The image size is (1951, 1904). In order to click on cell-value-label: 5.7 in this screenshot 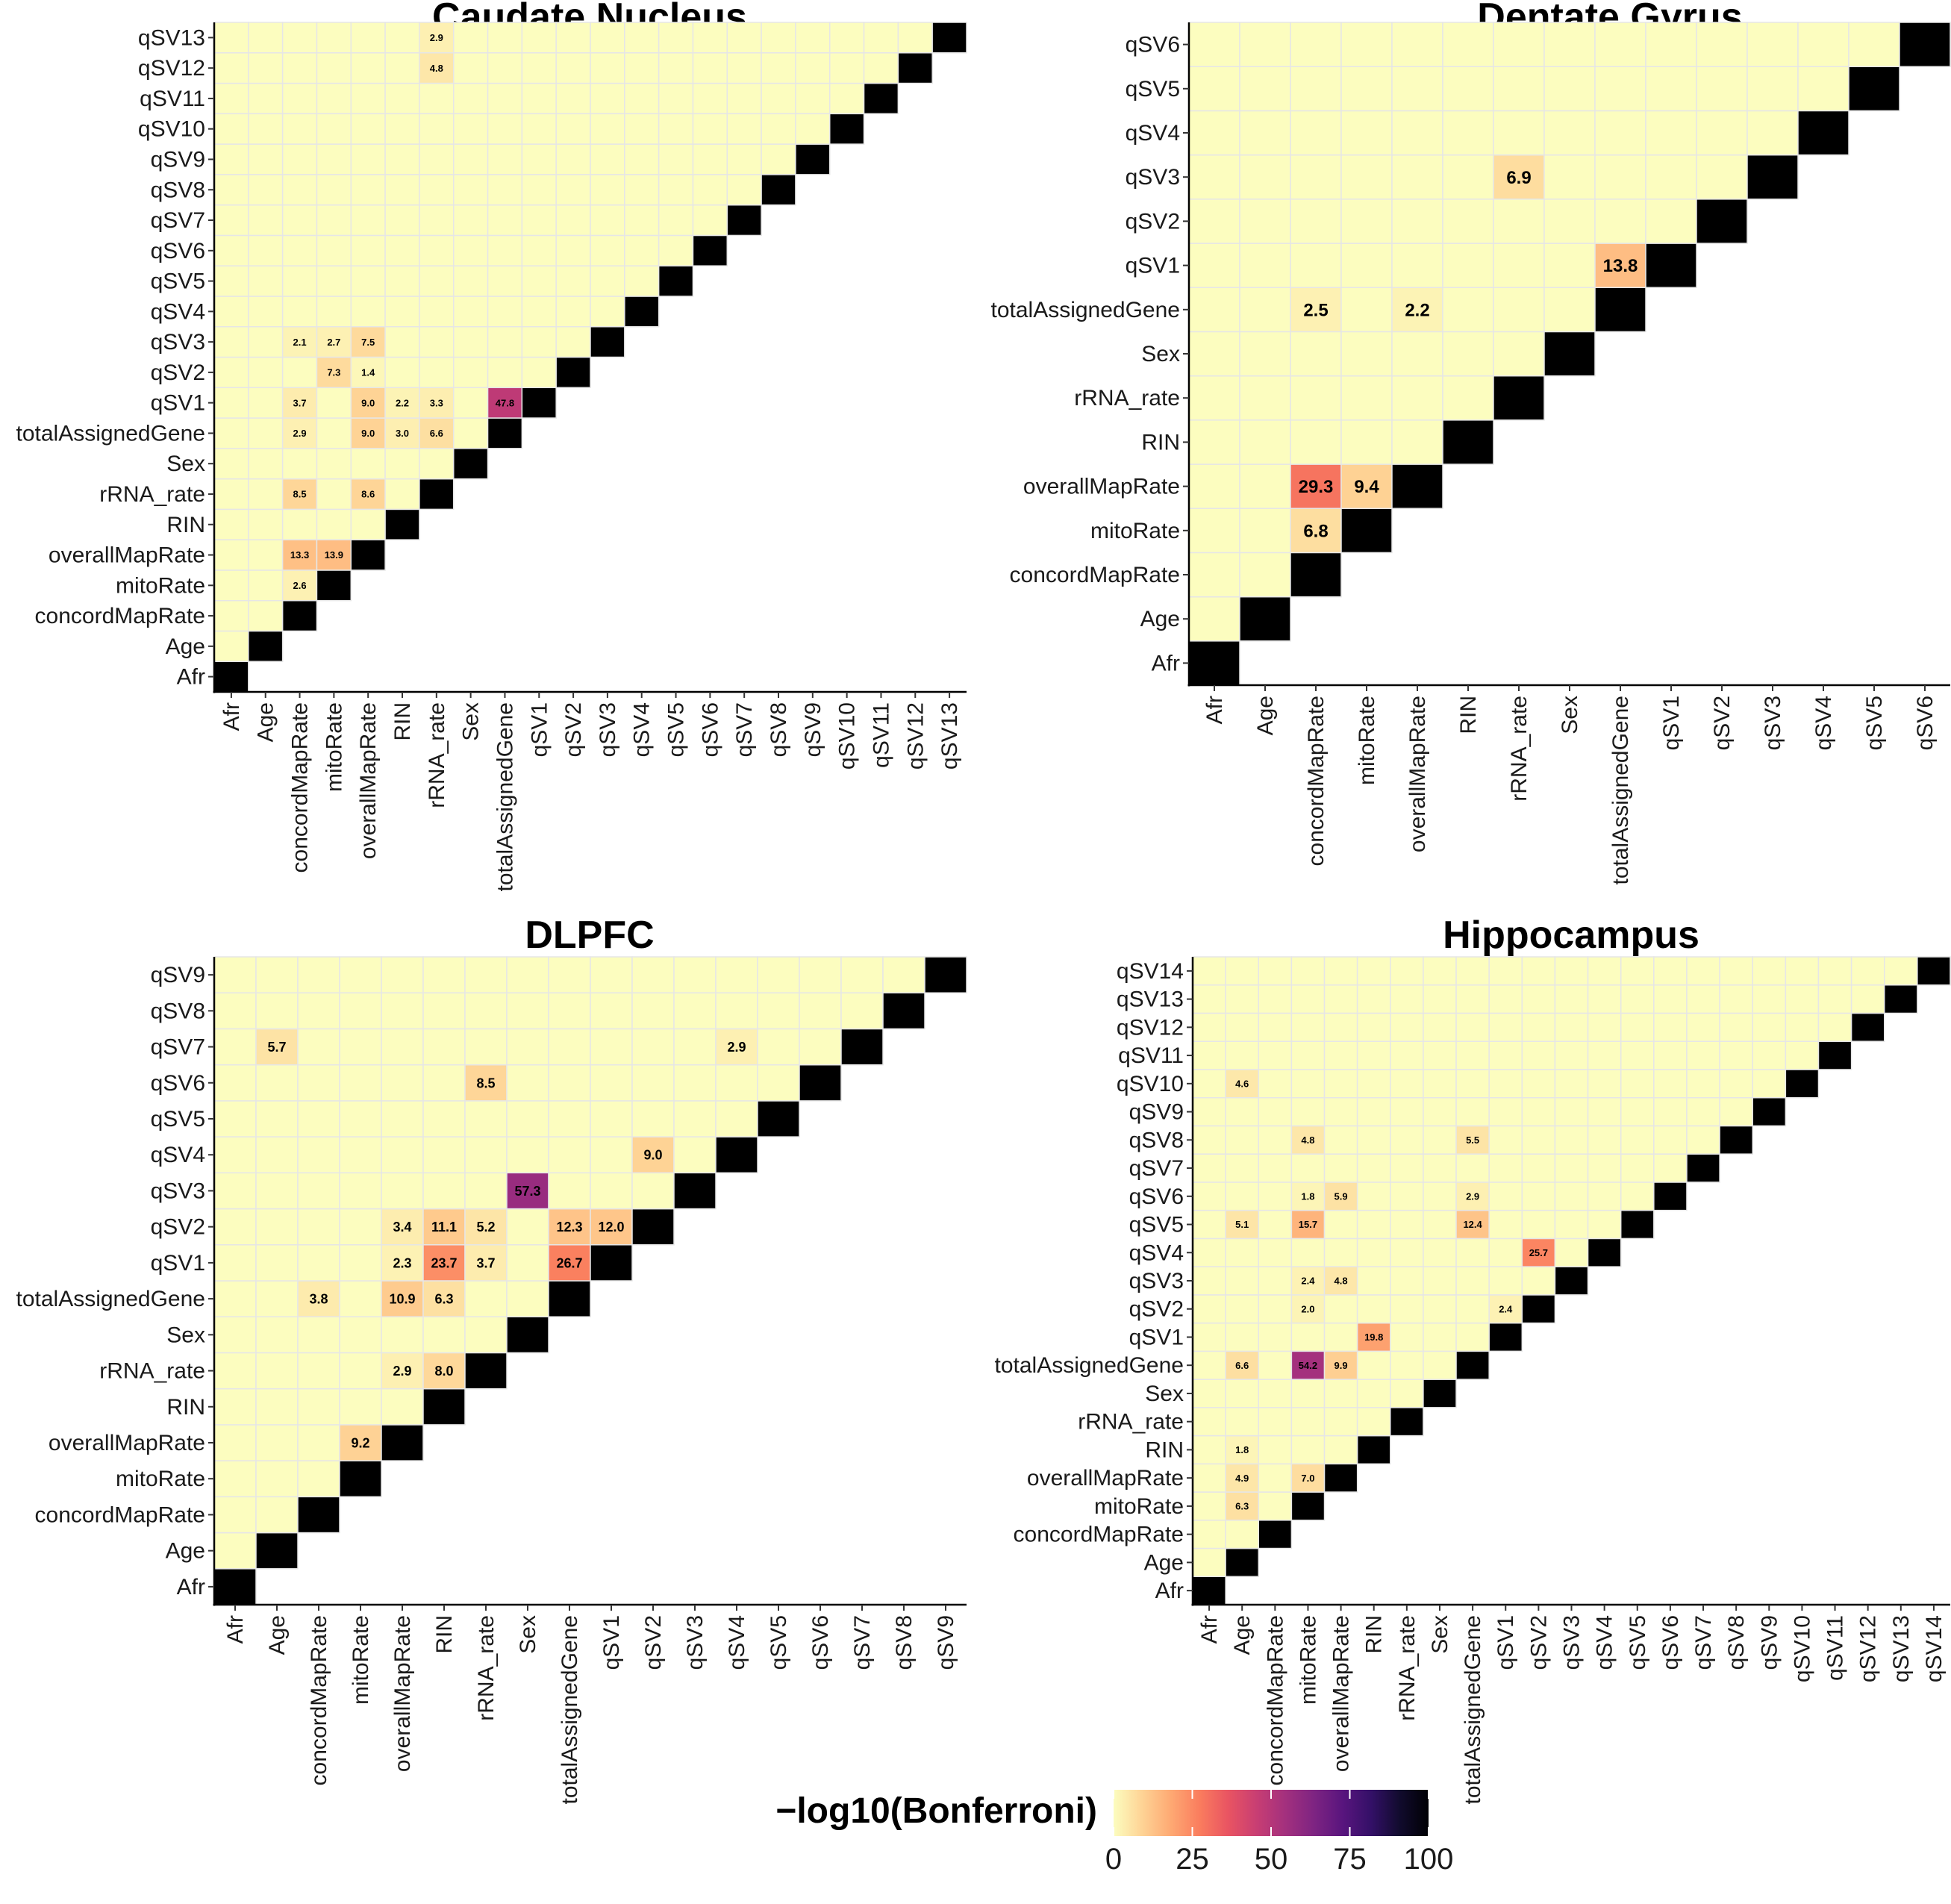, I will do `click(276, 1047)`.